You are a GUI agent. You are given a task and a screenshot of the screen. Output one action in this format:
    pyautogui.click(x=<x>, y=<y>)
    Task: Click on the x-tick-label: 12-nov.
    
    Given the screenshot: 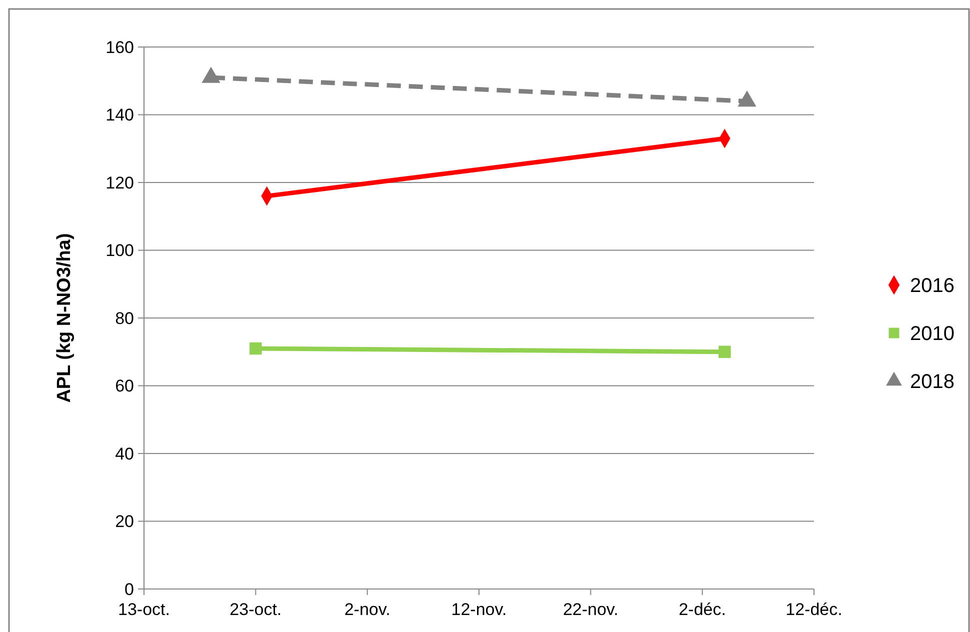 What is the action you would take?
    pyautogui.click(x=479, y=609)
    